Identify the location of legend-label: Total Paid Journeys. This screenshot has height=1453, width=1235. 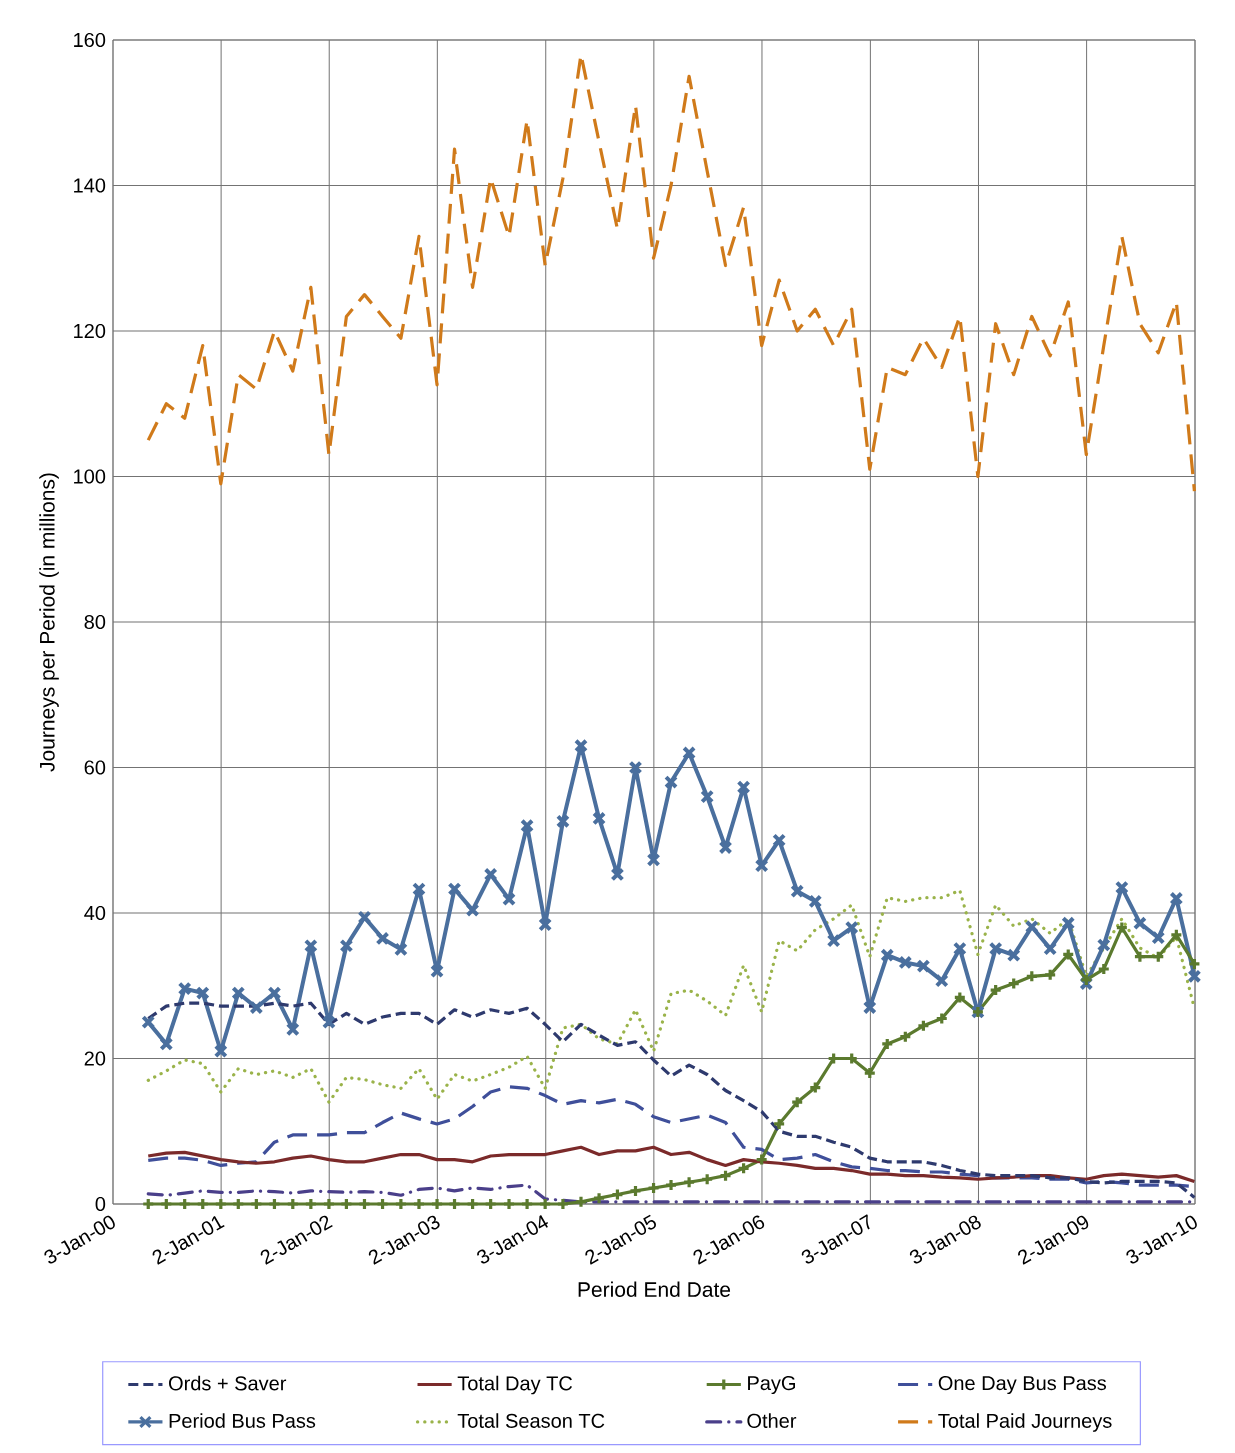
(1025, 1422).